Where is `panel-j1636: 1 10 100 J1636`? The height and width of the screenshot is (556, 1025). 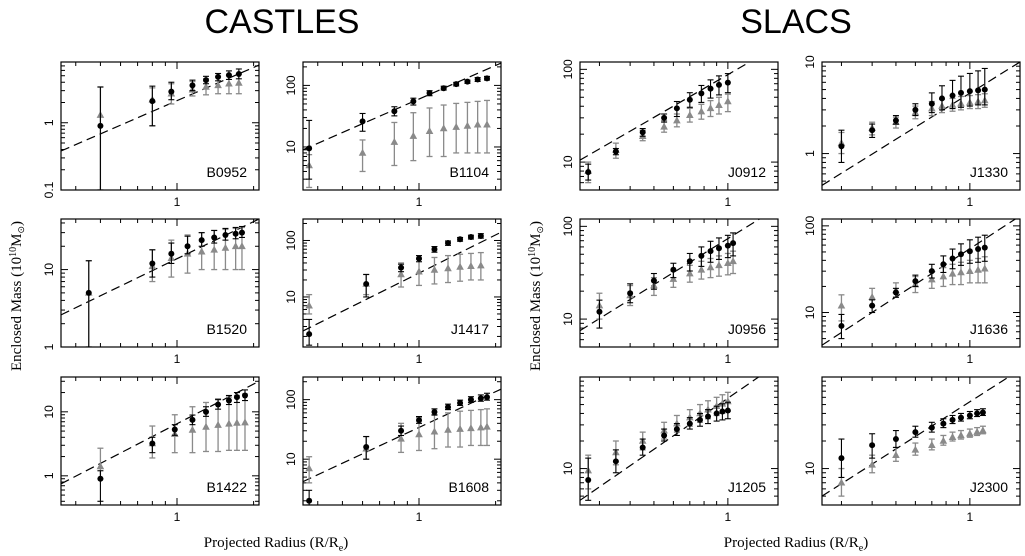
panel-j1636: 1 10 100 J1636 is located at coordinates (912, 291).